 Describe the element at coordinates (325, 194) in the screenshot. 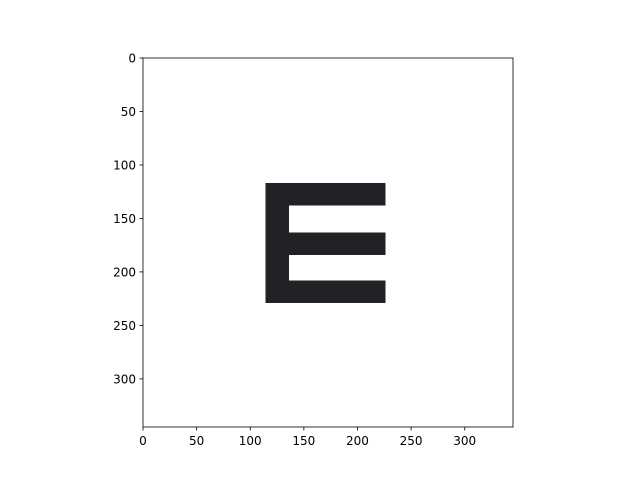

I see `glyph-e-top-bar` at that location.